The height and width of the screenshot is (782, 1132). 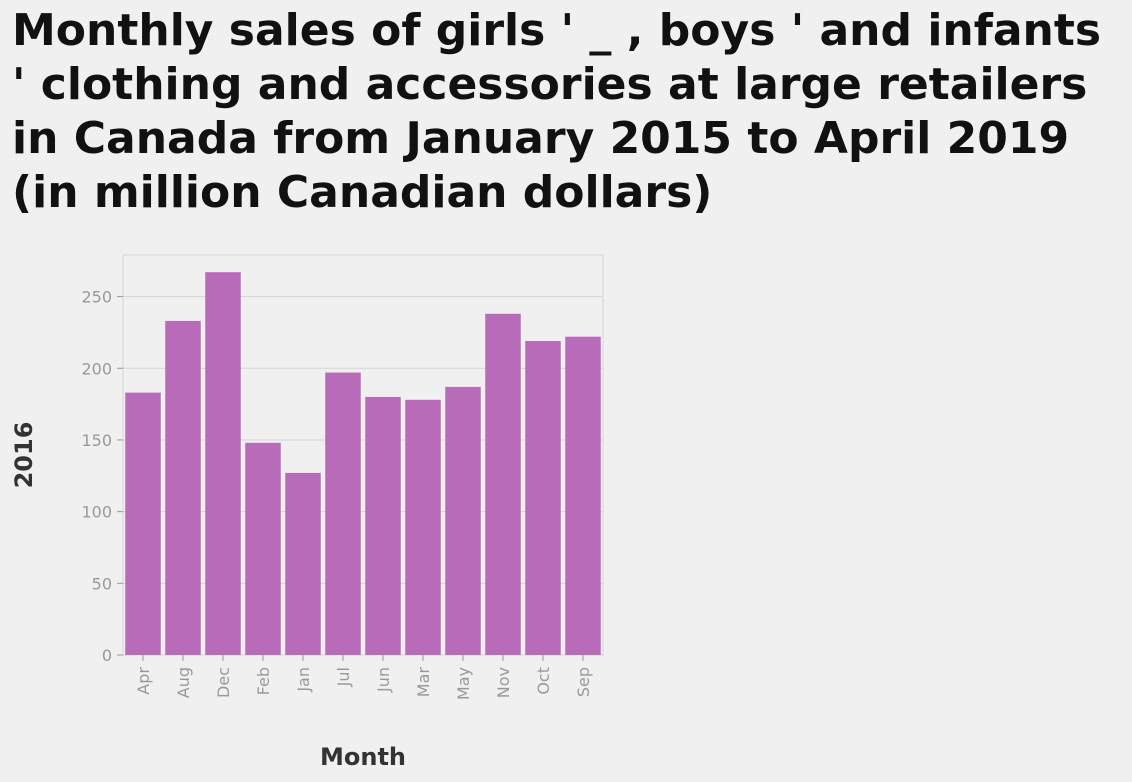 What do you see at coordinates (24, 455) in the screenshot?
I see `y-axis-title: 2016` at bounding box center [24, 455].